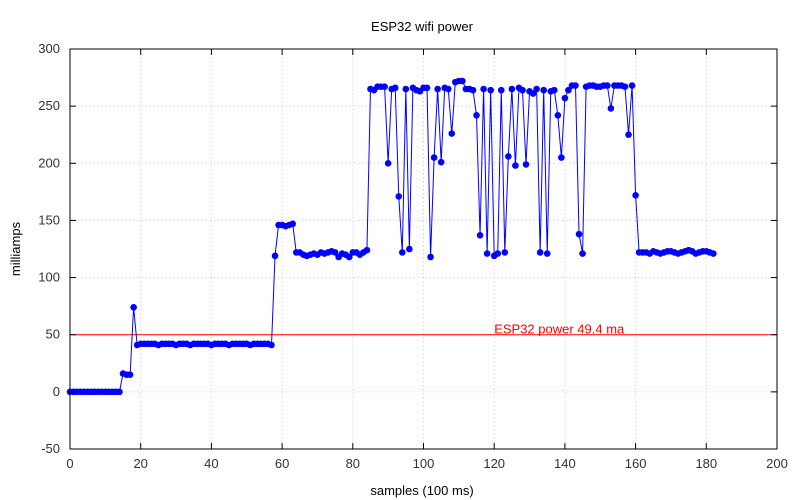  I want to click on y-tick-label: 0, so click(56, 391).